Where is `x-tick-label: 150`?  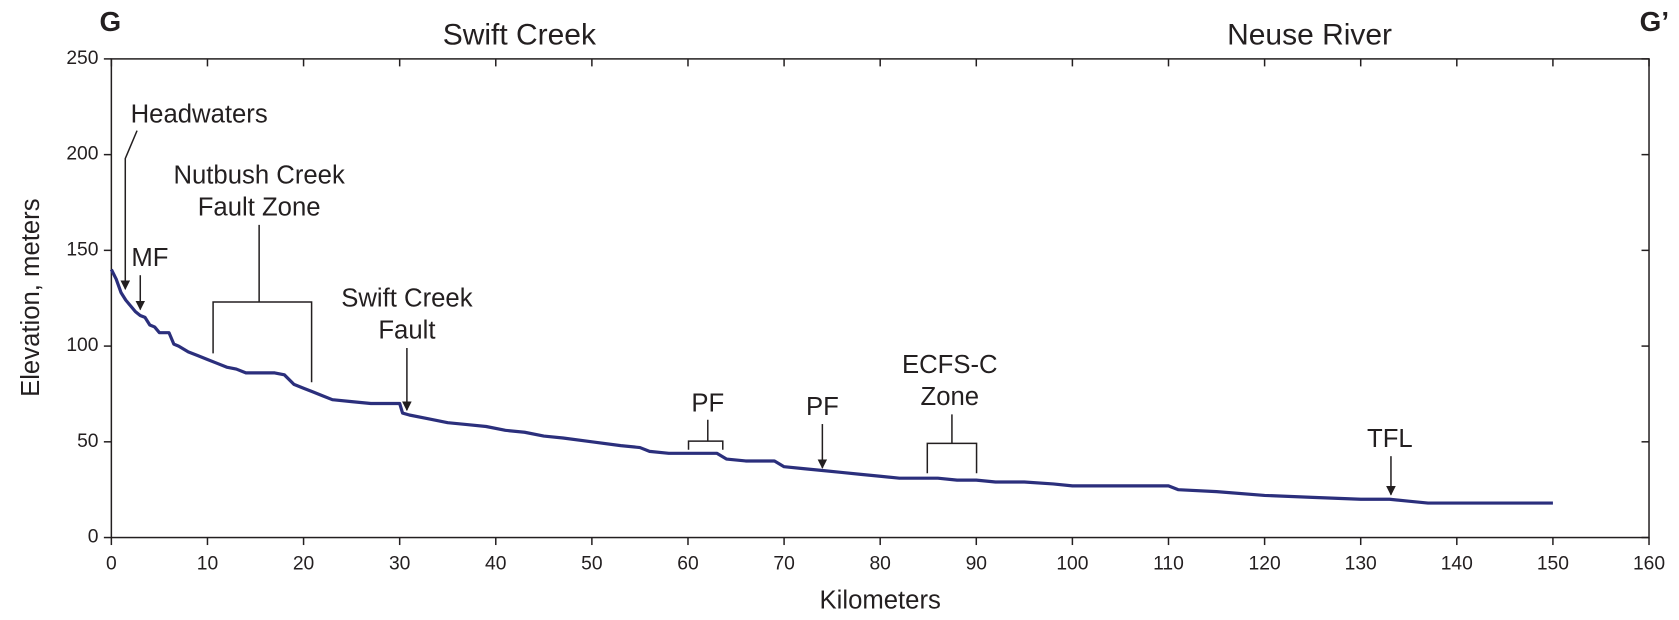 x-tick-label: 150 is located at coordinates (1553, 563).